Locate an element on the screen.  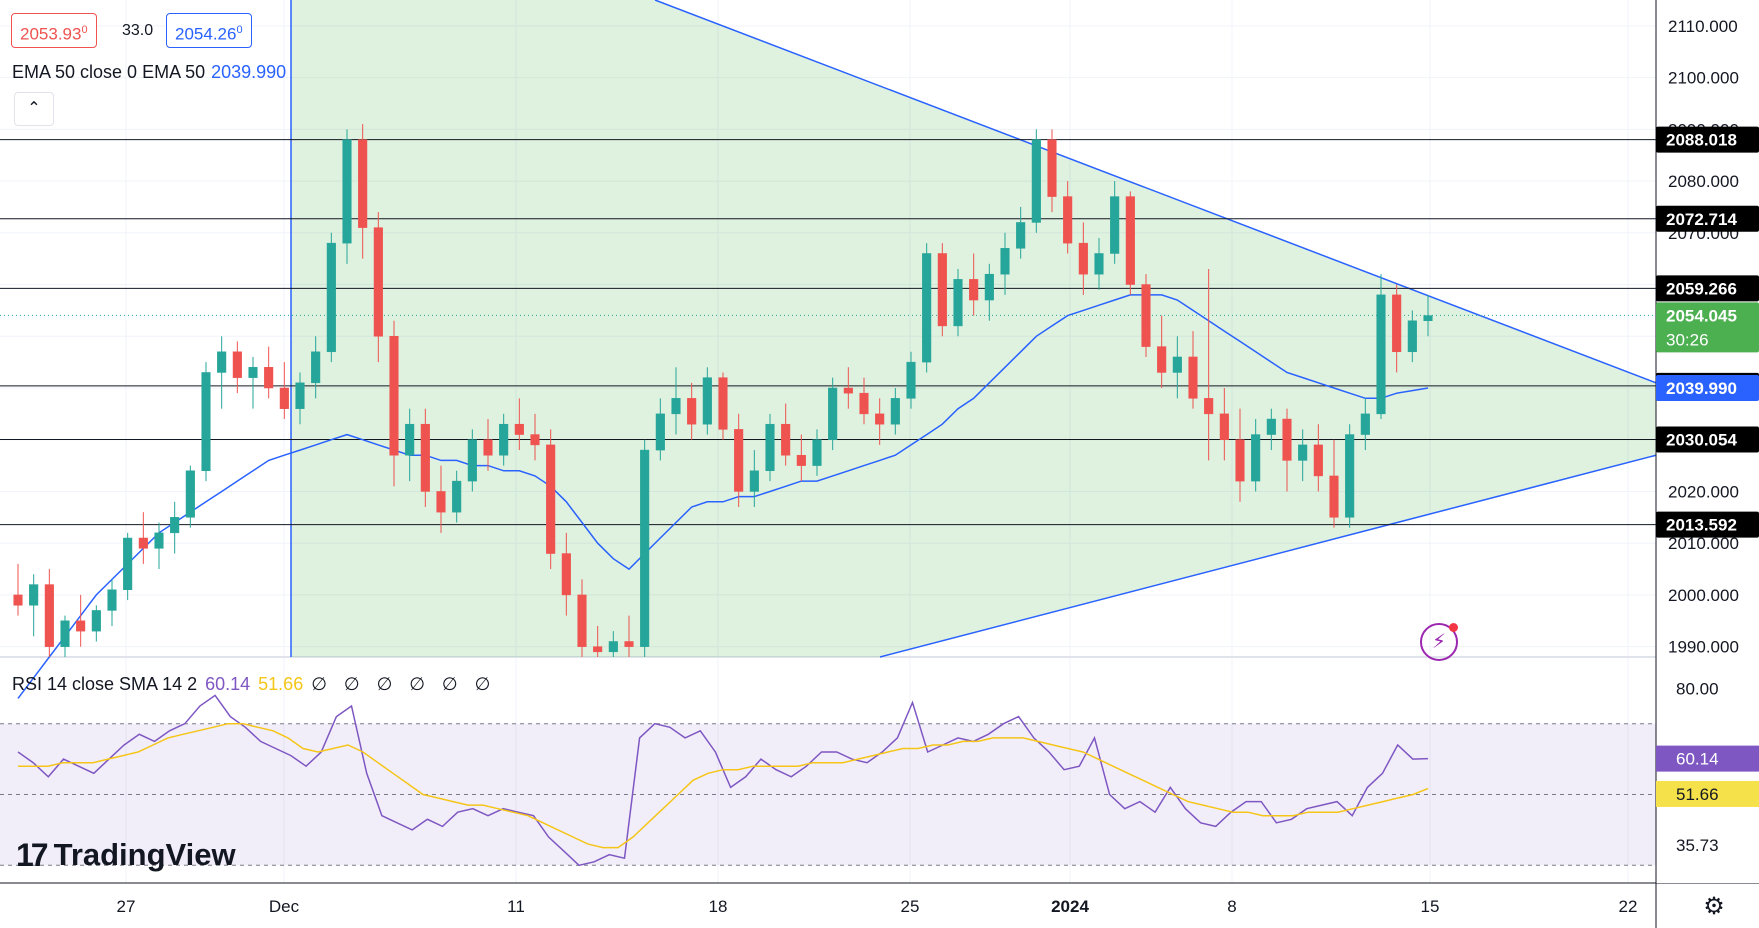
flash-icon: ⚡ is located at coordinates (1439, 642).